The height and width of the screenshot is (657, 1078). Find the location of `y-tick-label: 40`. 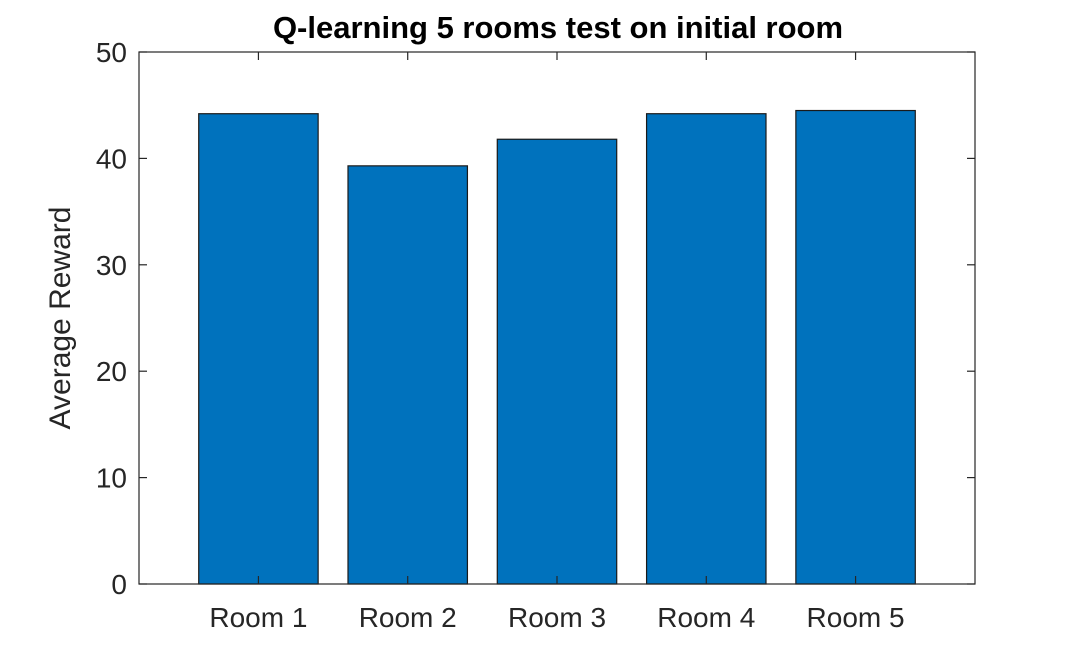

y-tick-label: 40 is located at coordinates (111, 158).